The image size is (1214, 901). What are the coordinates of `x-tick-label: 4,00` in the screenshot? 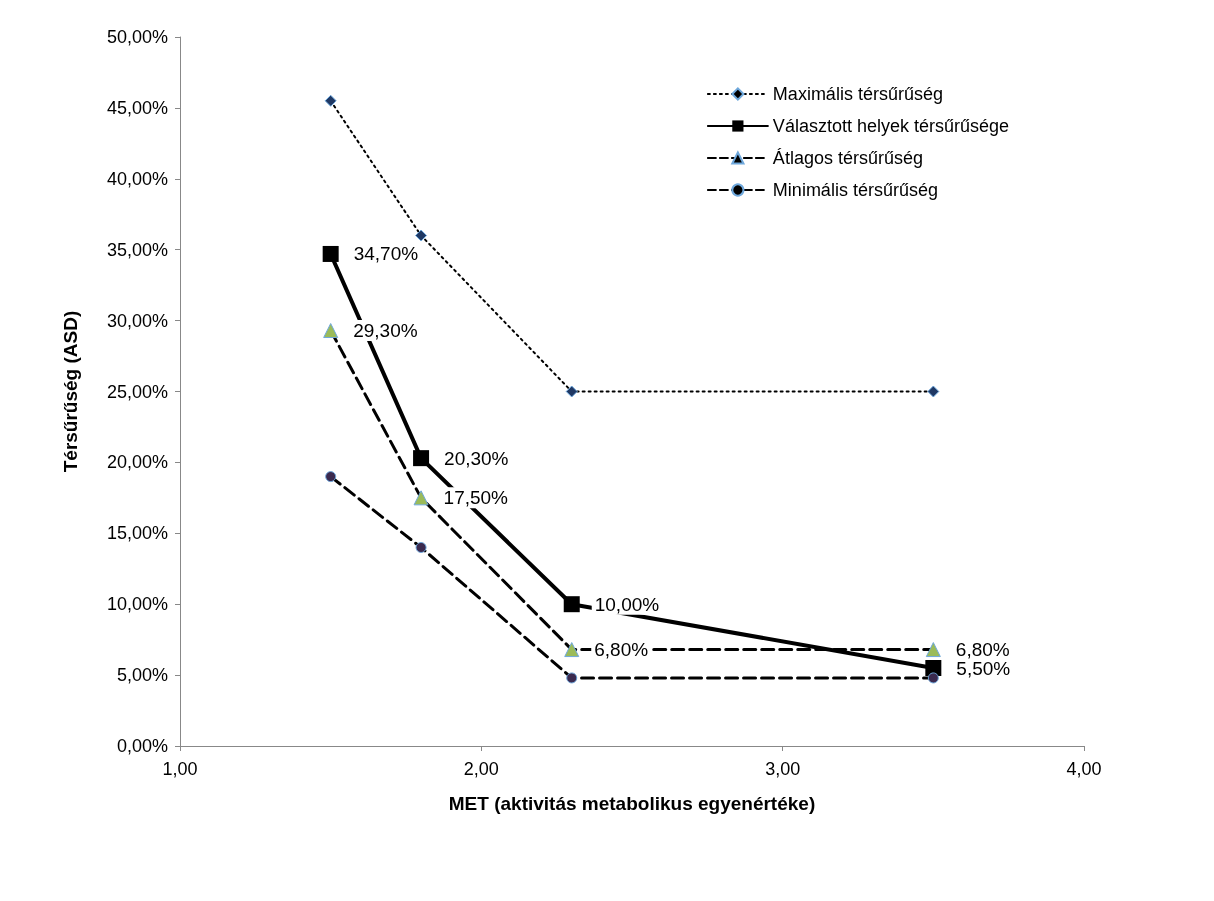 It's located at (1084, 769).